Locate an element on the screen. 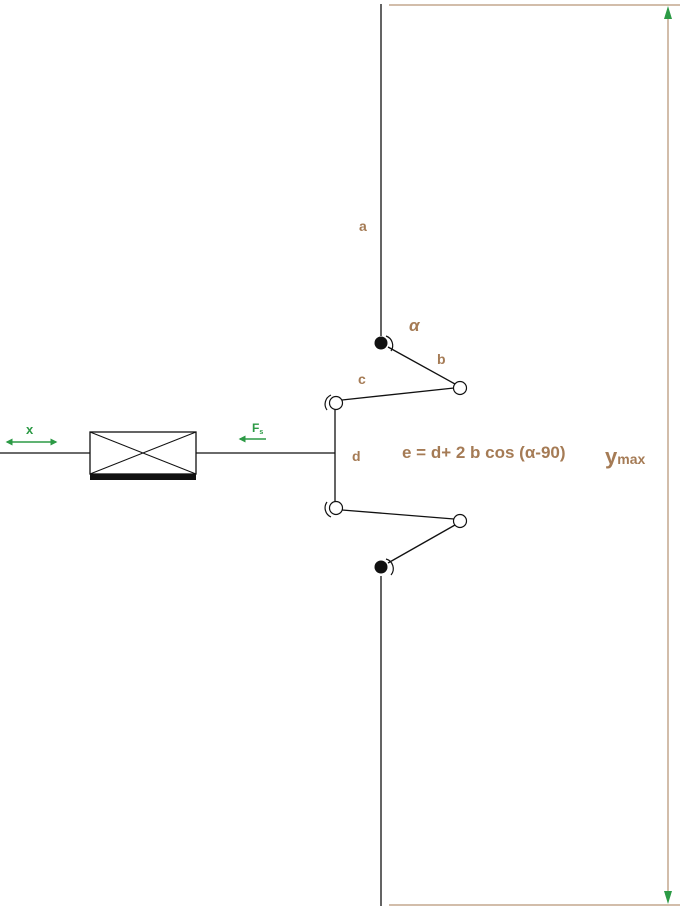 This screenshot has width=689, height=913. link-c-lower is located at coordinates (398, 514).